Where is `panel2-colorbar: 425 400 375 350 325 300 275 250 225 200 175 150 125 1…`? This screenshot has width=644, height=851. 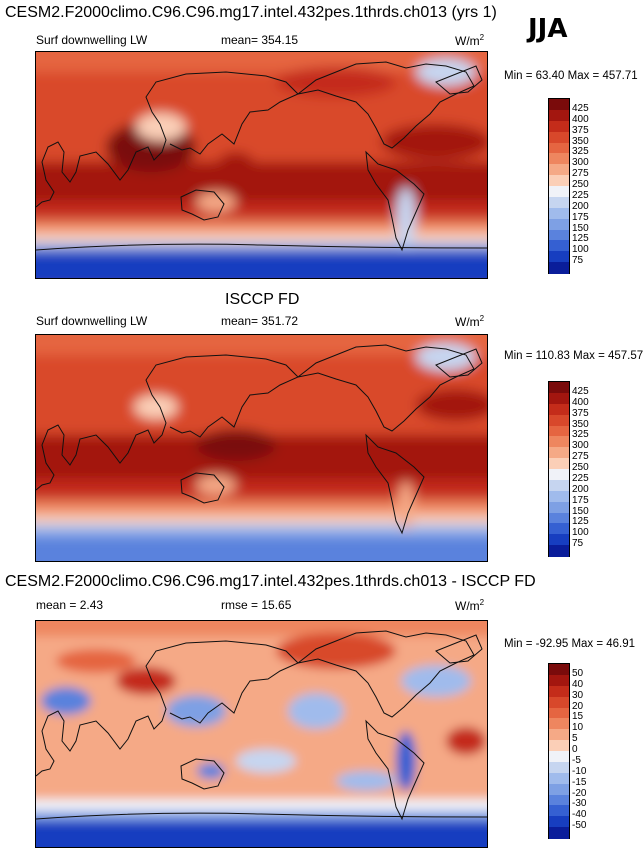
panel2-colorbar: 425 400 375 350 325 300 275 250 225 200 175 150 125 1… is located at coordinates (568, 469).